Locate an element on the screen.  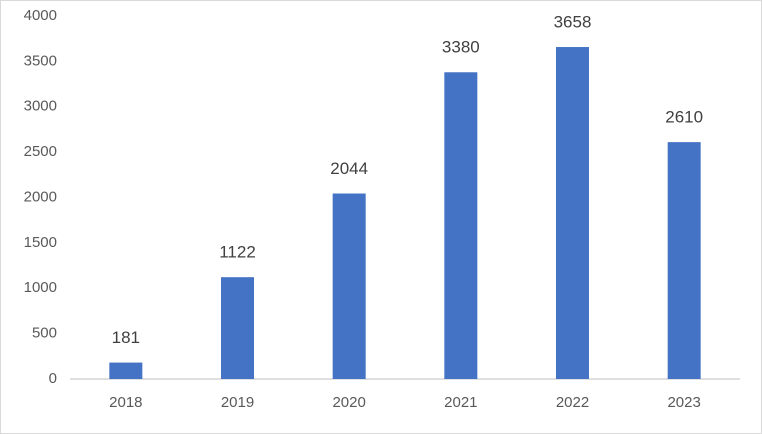
y-tick-label: 2500 is located at coordinates (40, 151).